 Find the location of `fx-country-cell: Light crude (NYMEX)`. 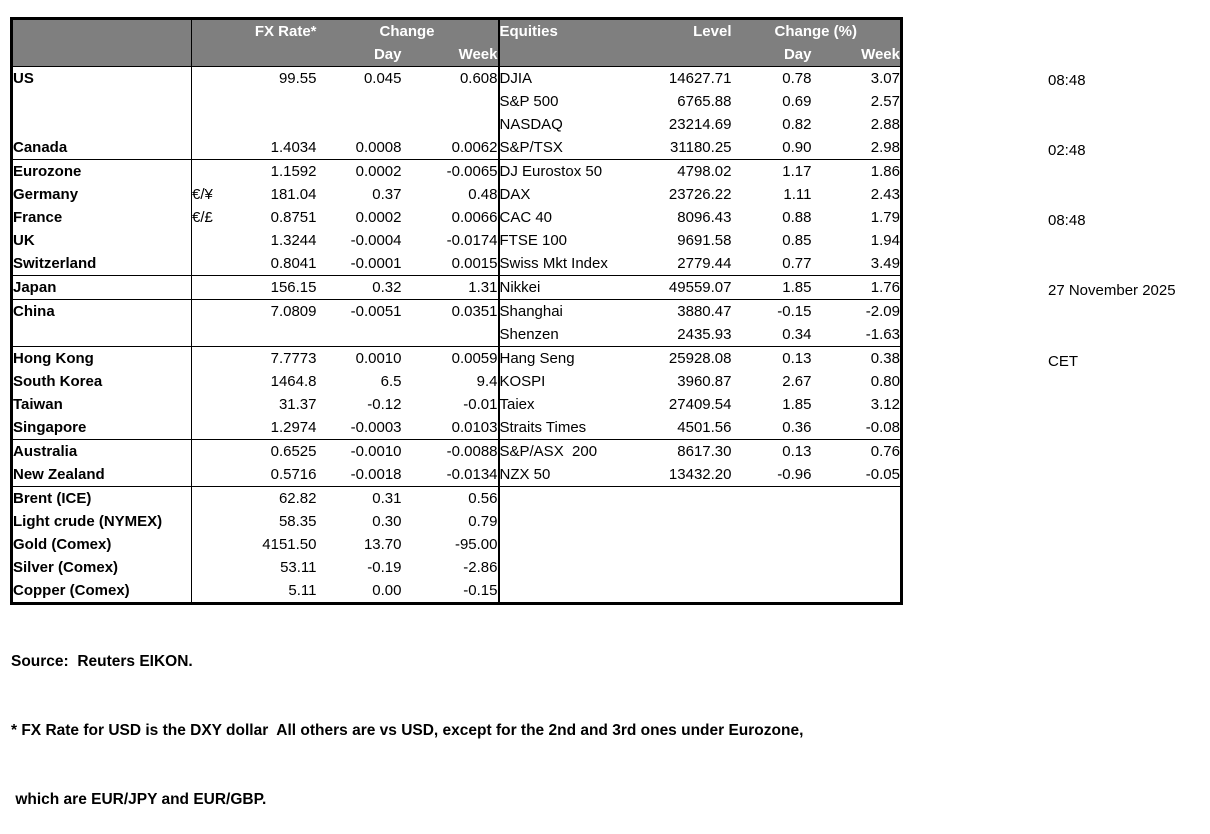

fx-country-cell: Light crude (NYMEX) is located at coordinates (101, 521).